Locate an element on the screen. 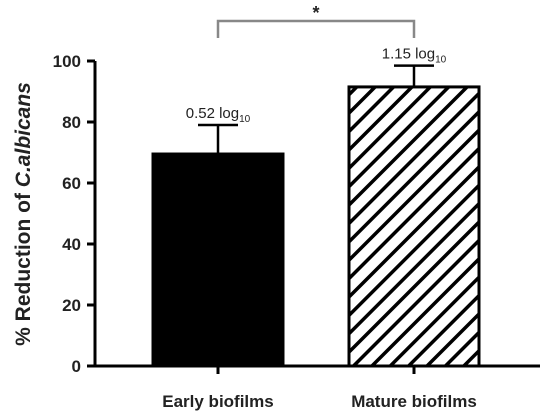 The width and height of the screenshot is (550, 416). bar-annotation: 0.52 log10 is located at coordinates (218, 115).